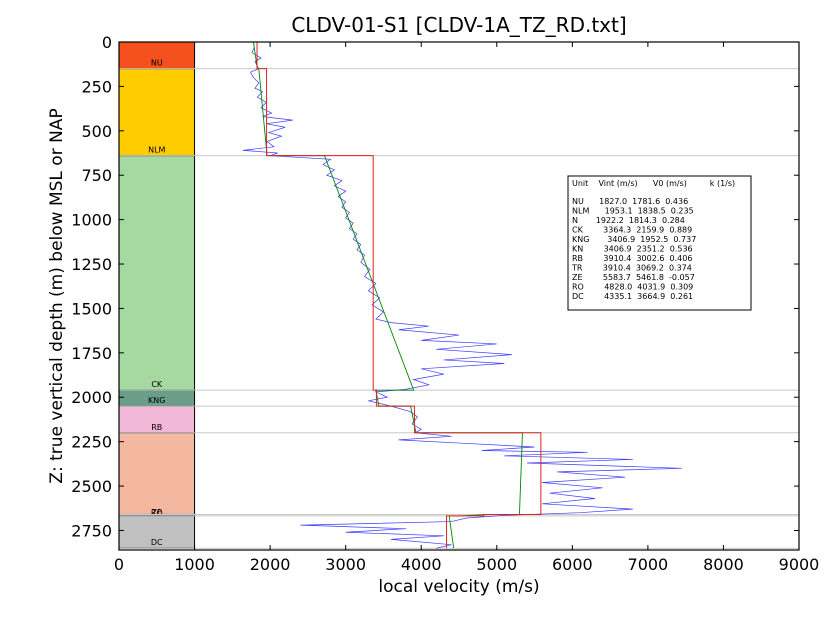  What do you see at coordinates (91, 530) in the screenshot?
I see `y-tick-label: 2750` at bounding box center [91, 530].